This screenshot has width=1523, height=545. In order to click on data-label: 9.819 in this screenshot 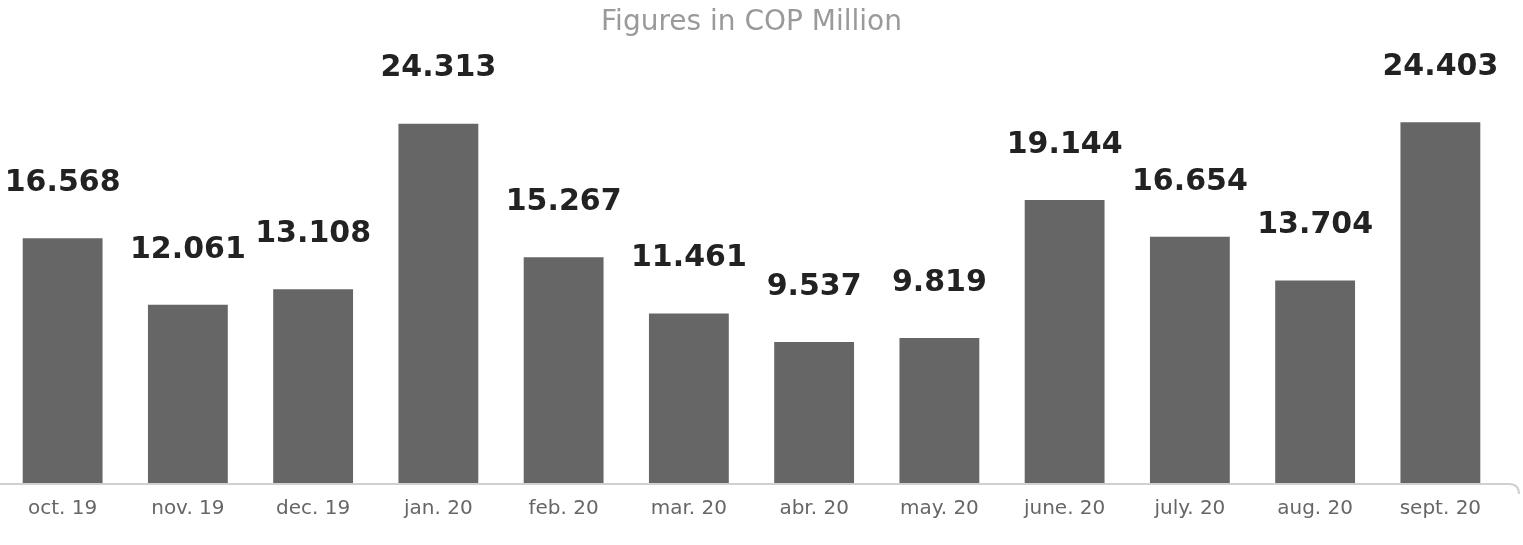, I will do `click(939, 280)`.